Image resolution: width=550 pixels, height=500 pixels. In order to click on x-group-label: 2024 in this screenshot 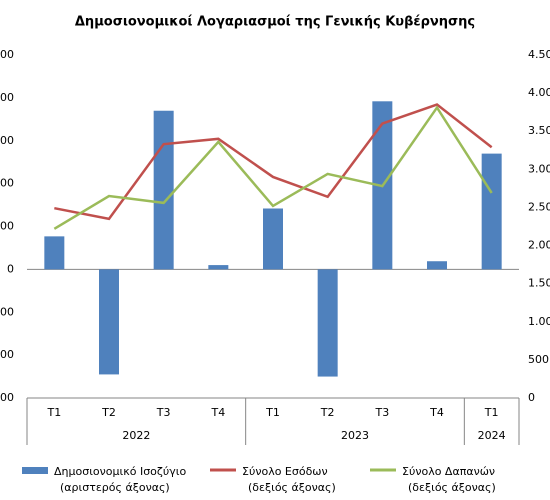, I will do `click(492, 435)`.